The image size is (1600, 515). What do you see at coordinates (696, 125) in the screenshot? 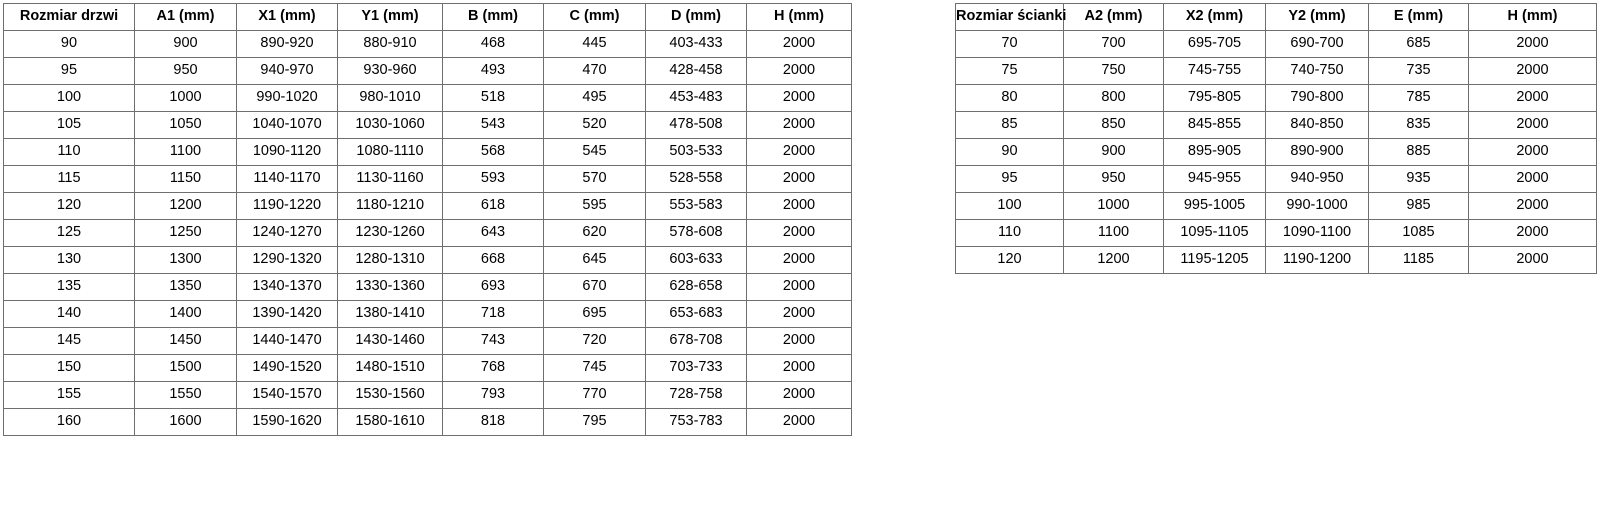
I see `table-cell: 478-508` at bounding box center [696, 125].